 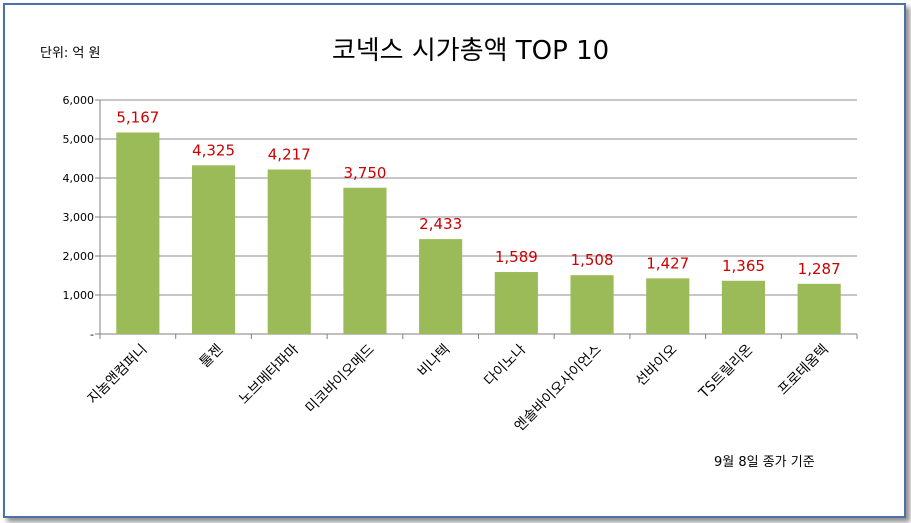 I want to click on x-tick-label: 노브메타파마, so click(x=269, y=374).